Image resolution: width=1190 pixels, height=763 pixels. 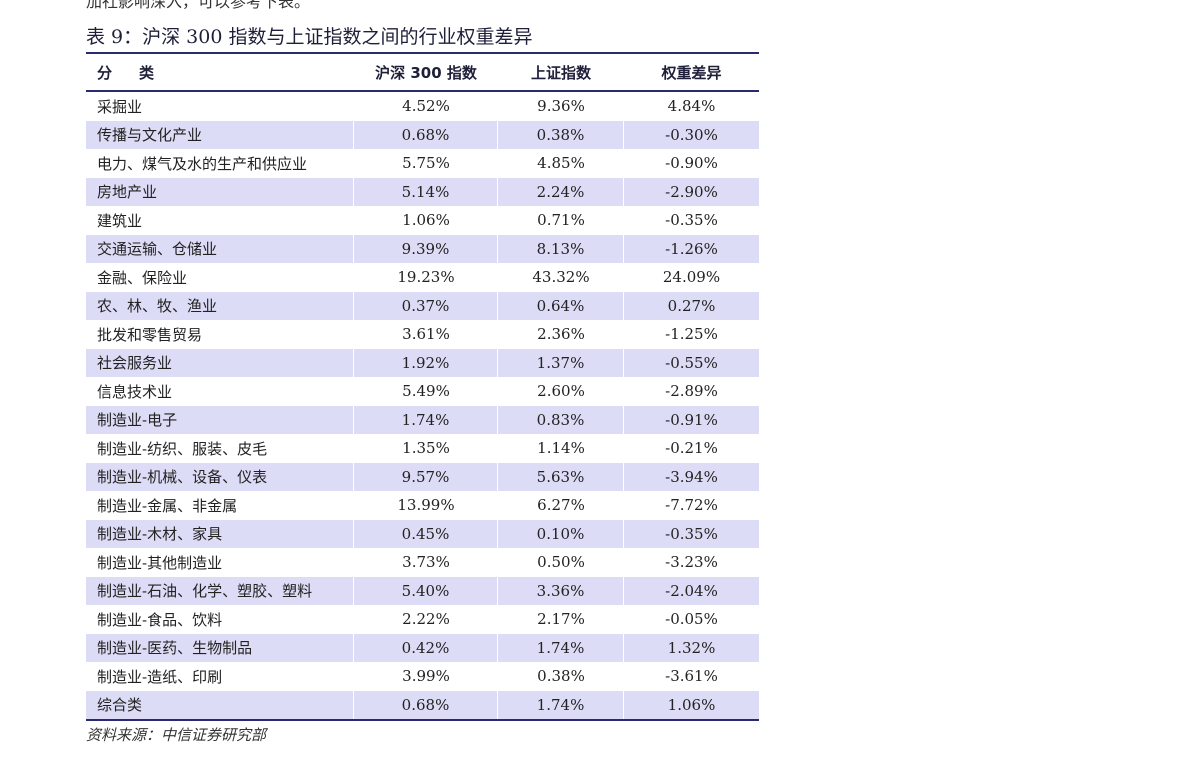 What do you see at coordinates (691, 590) in the screenshot?
I see `row-weight-diff: -2.04%` at bounding box center [691, 590].